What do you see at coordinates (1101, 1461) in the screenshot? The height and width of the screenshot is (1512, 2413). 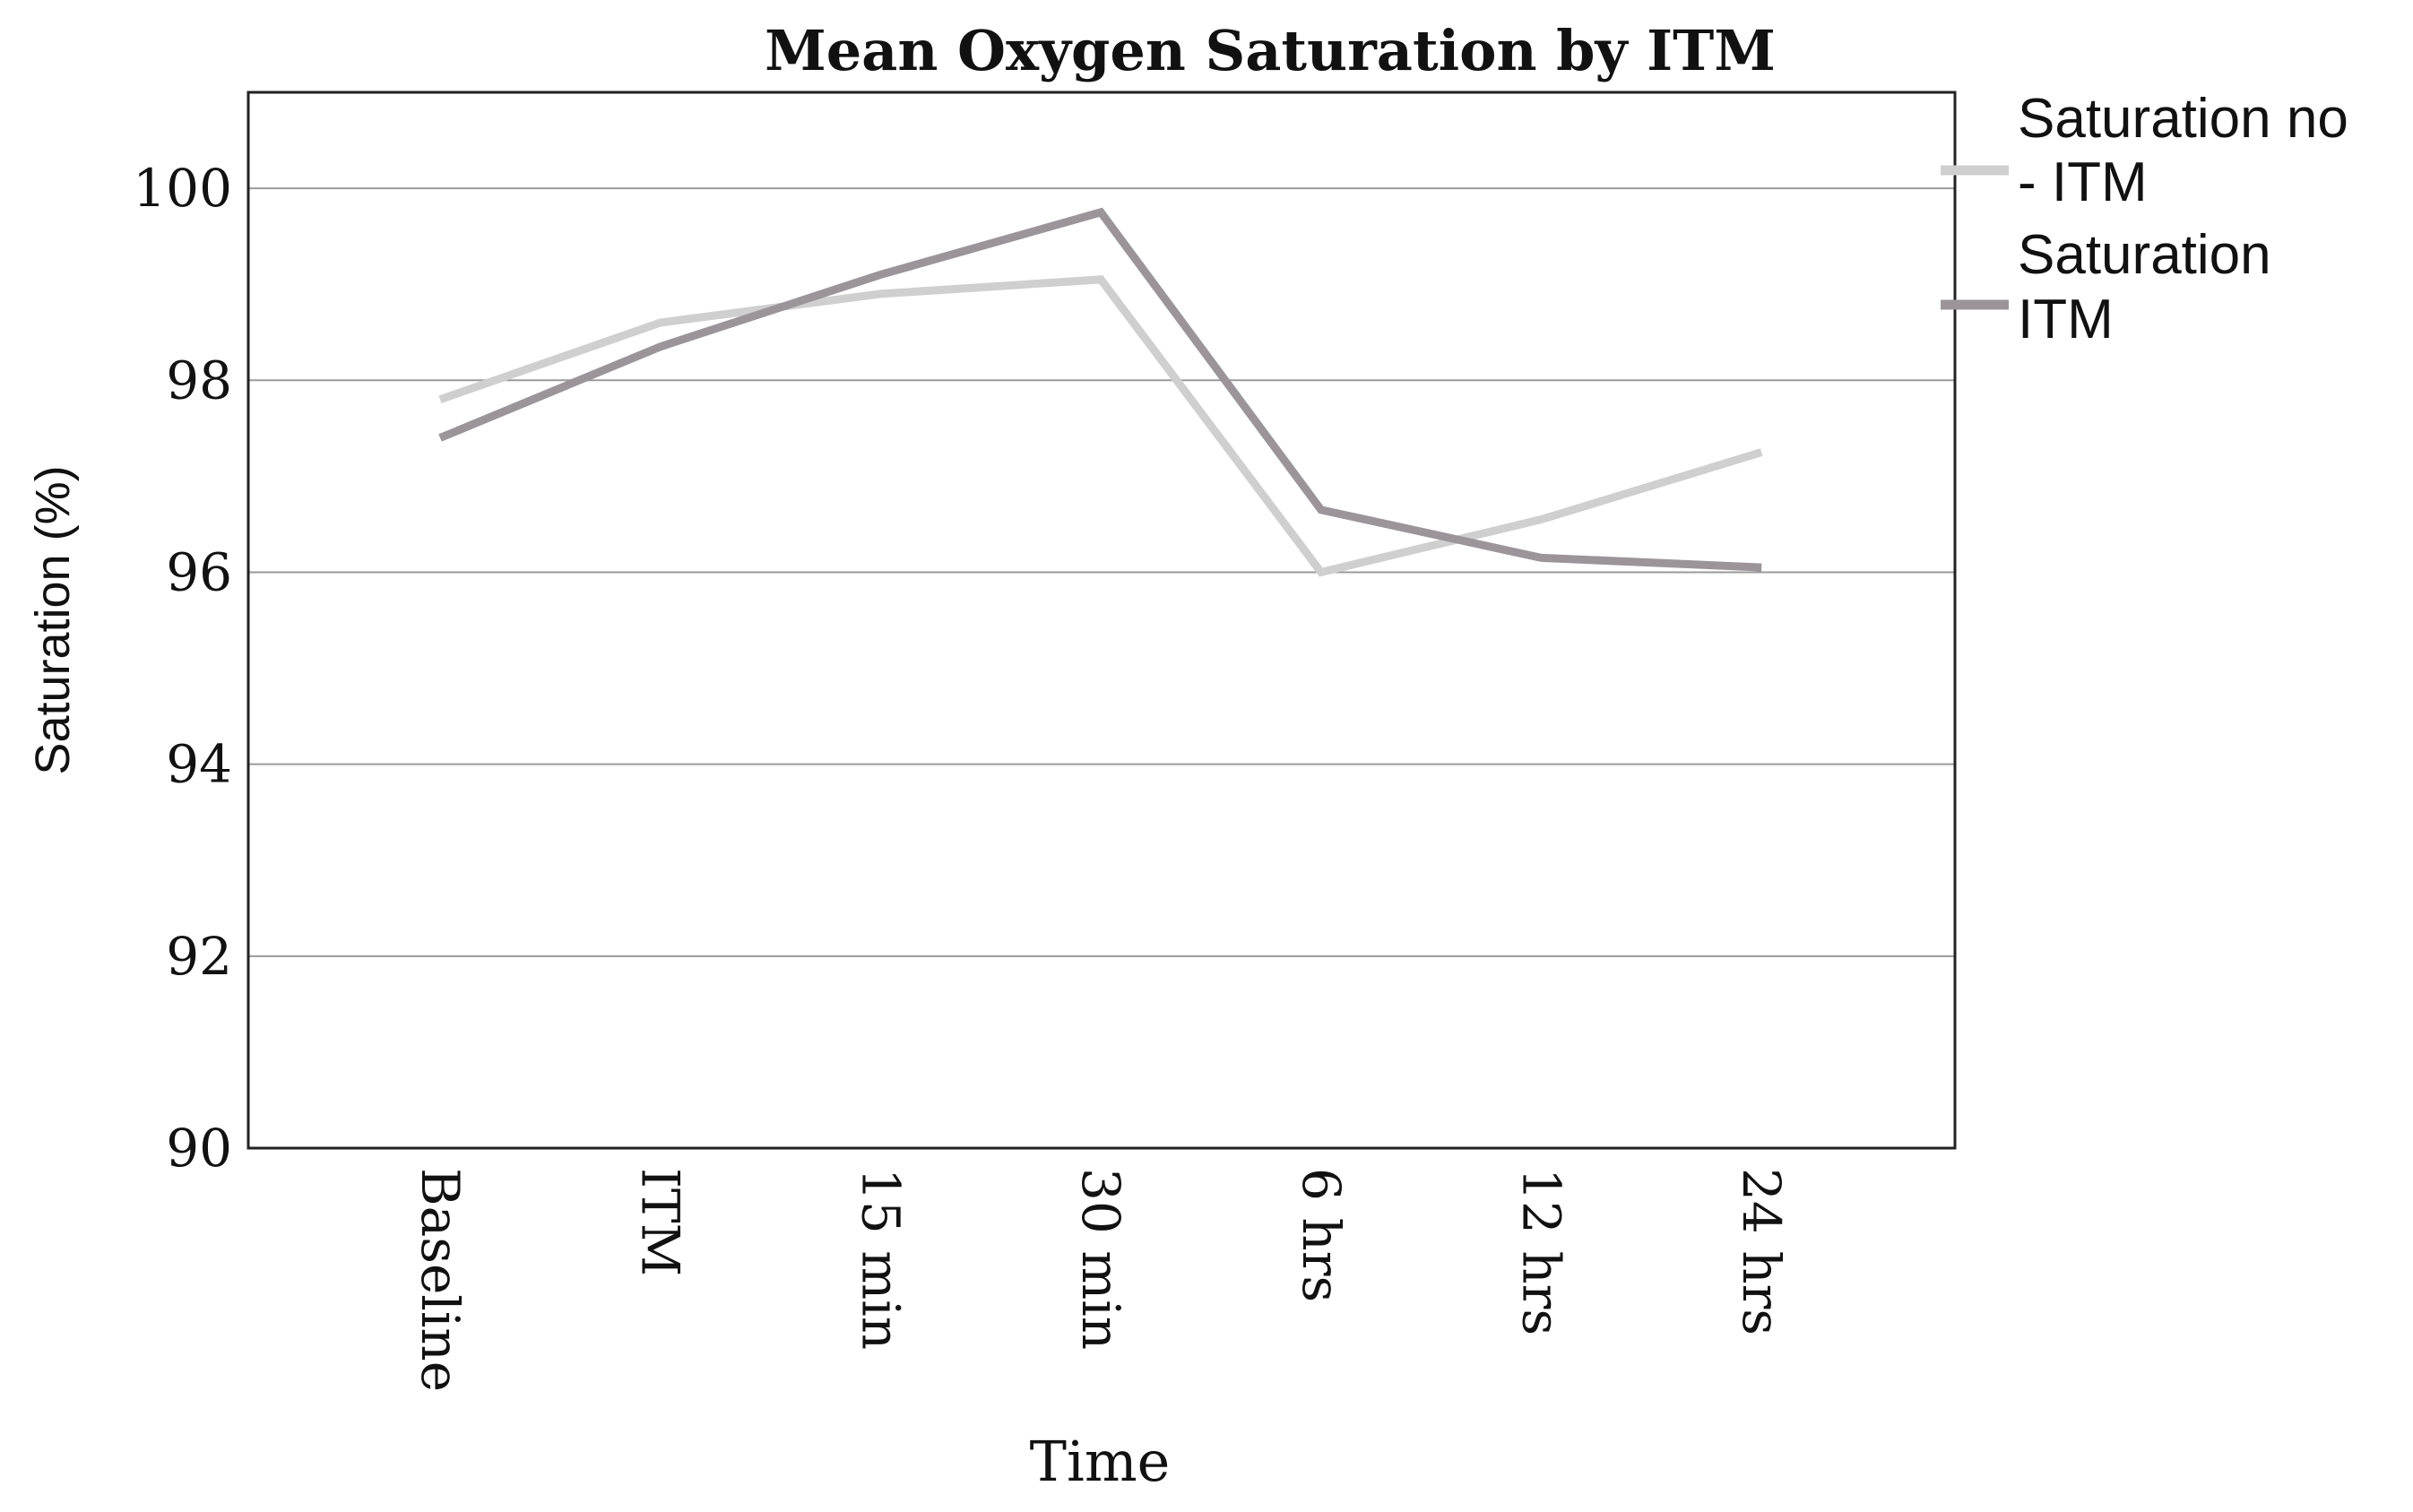 I see `x-axis-label: Time` at bounding box center [1101, 1461].